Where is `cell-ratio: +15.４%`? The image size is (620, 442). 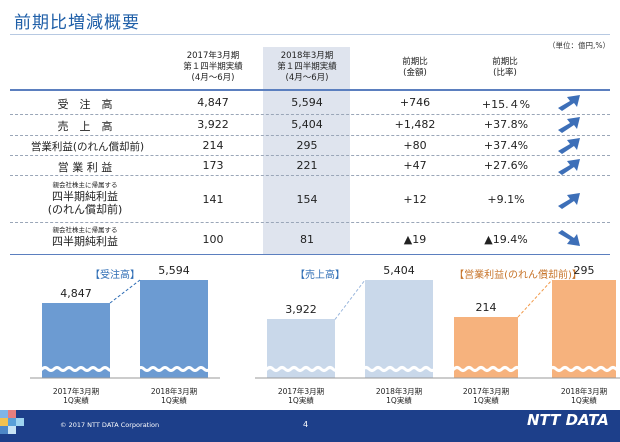 cell-ratio: +15.４% is located at coordinates (506, 104).